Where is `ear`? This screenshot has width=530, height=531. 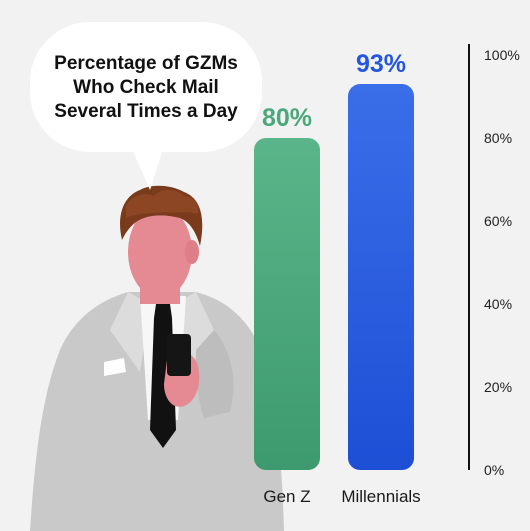 ear is located at coordinates (192, 252).